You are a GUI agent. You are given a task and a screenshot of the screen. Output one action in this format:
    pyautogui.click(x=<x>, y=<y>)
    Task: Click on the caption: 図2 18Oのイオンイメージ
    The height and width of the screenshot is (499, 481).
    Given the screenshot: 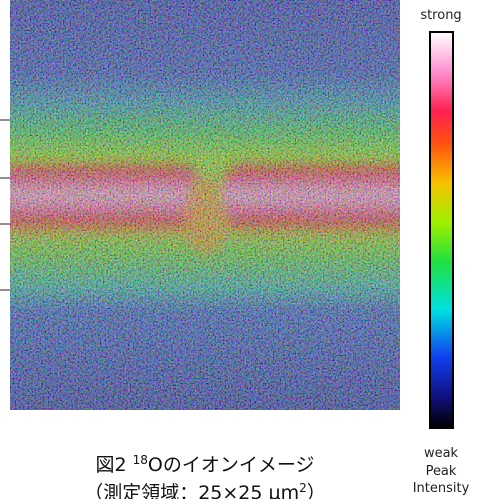 What is the action you would take?
    pyautogui.click(x=205, y=464)
    